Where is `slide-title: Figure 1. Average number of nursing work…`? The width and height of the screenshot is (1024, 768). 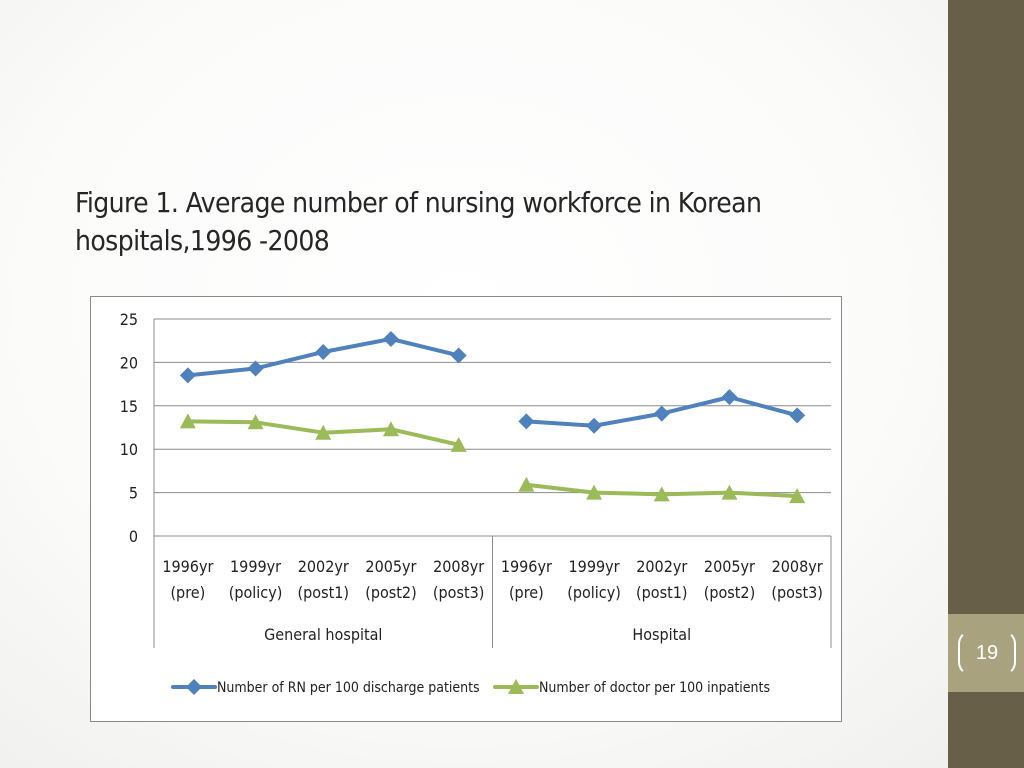 slide-title: Figure 1. Average number of nursing work… is located at coordinates (418, 221).